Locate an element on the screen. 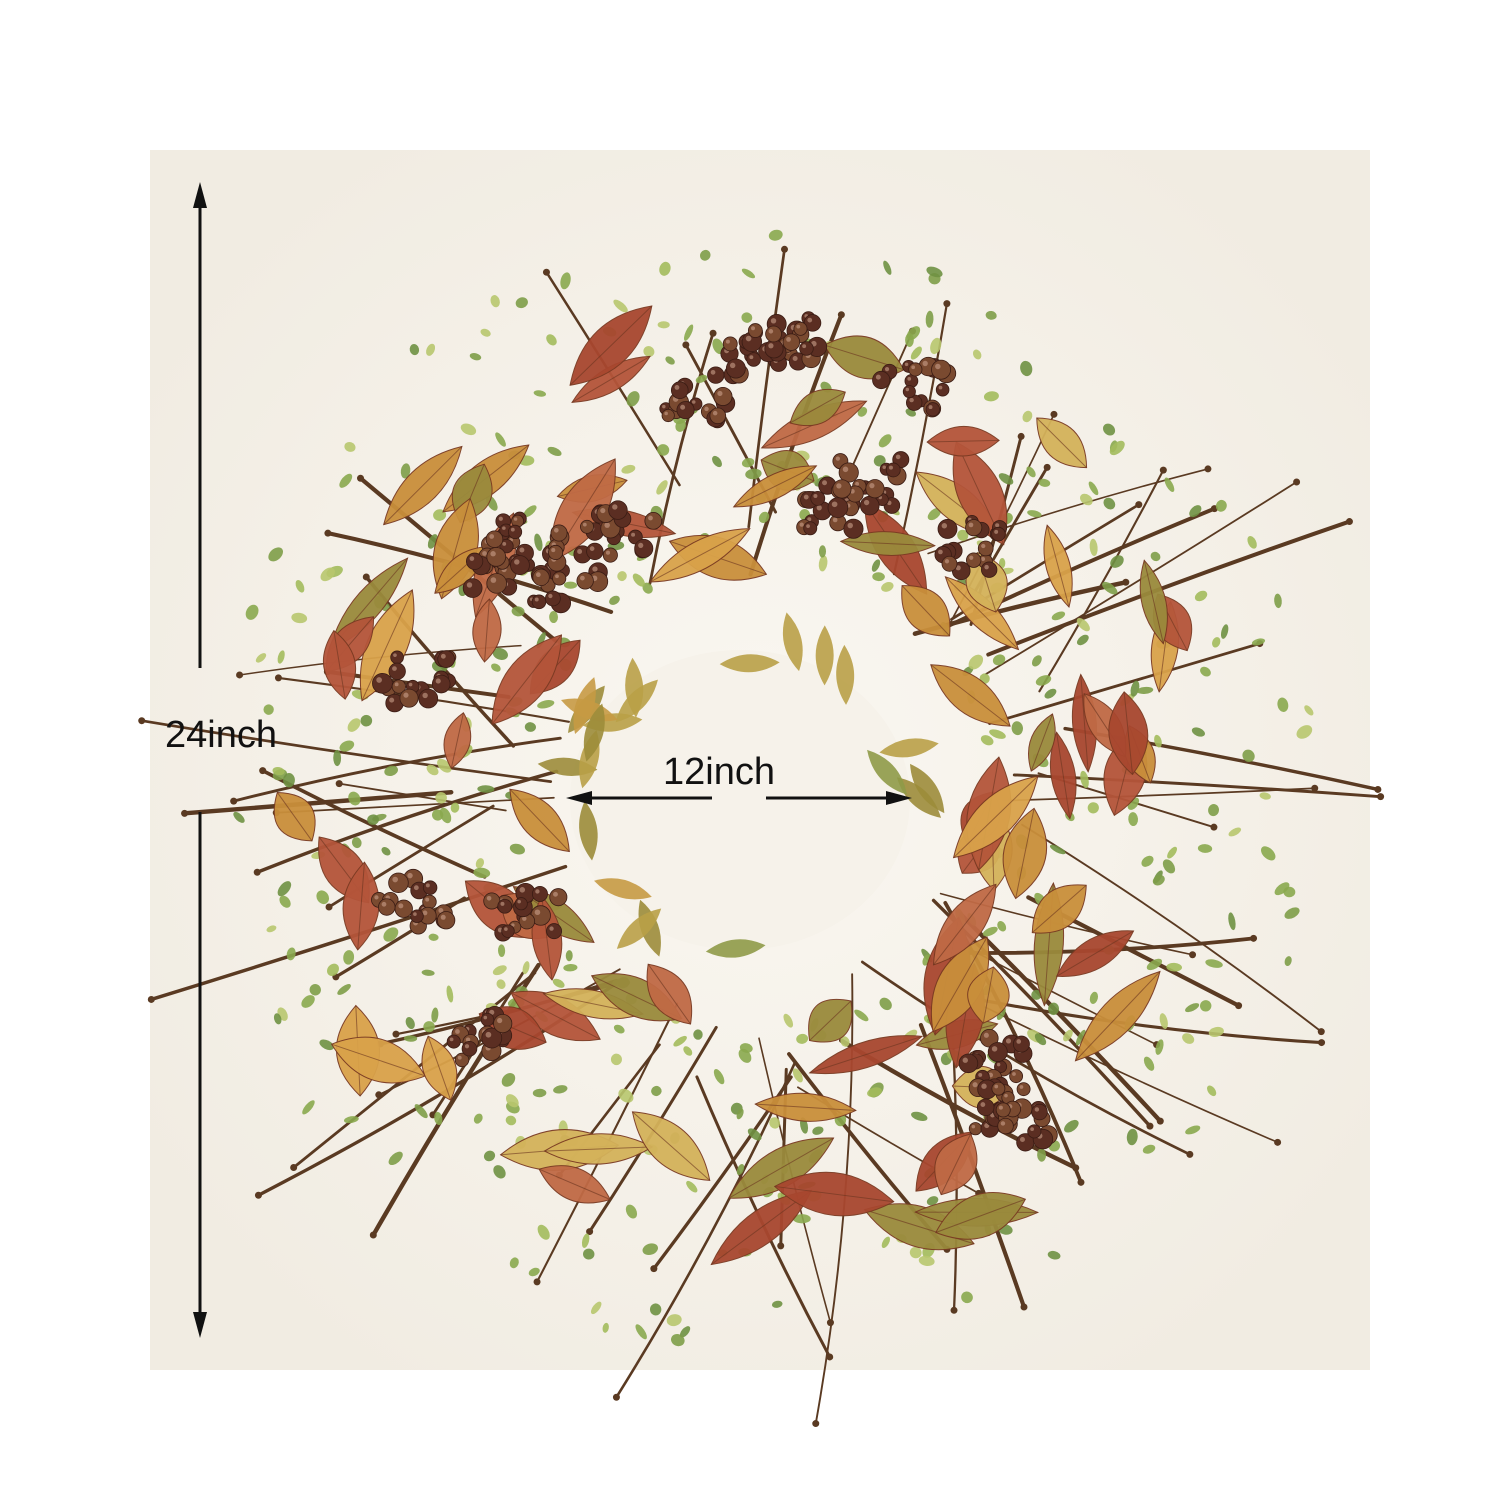 Image resolution: width=1500 pixels, height=1500 pixels. height-arrow is located at coordinates (200, 760).